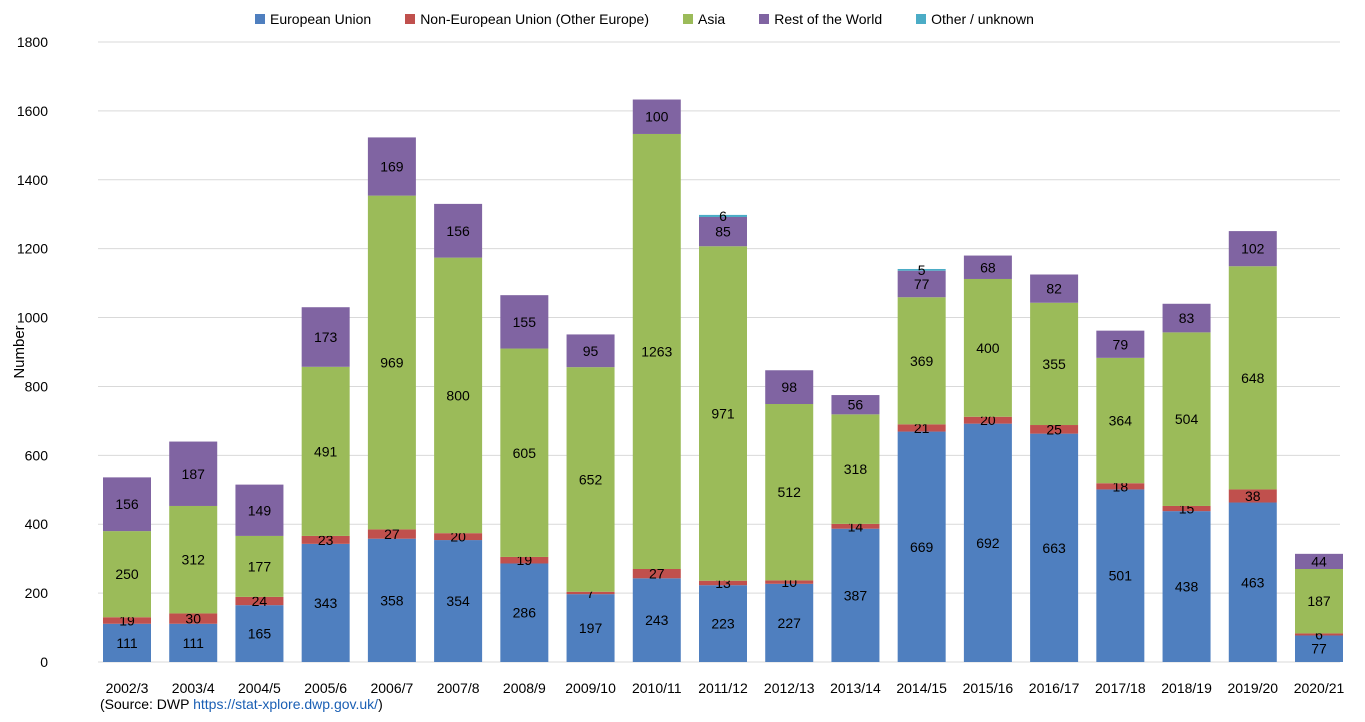  Describe the element at coordinates (524, 688) in the screenshot. I see `x-tick-label: 2008/9` at that location.